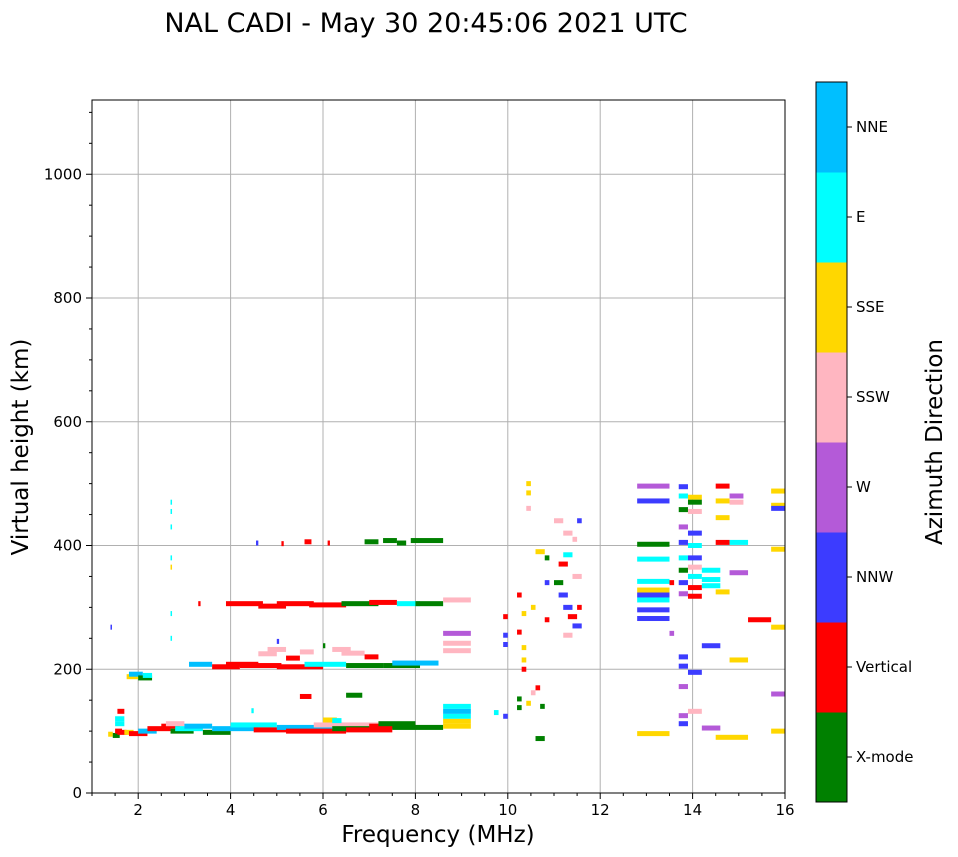 This screenshot has width=958, height=857. Describe the element at coordinates (68, 456) in the screenshot. I see `y-axis: 0 200 400 600 800 1000` at that location.